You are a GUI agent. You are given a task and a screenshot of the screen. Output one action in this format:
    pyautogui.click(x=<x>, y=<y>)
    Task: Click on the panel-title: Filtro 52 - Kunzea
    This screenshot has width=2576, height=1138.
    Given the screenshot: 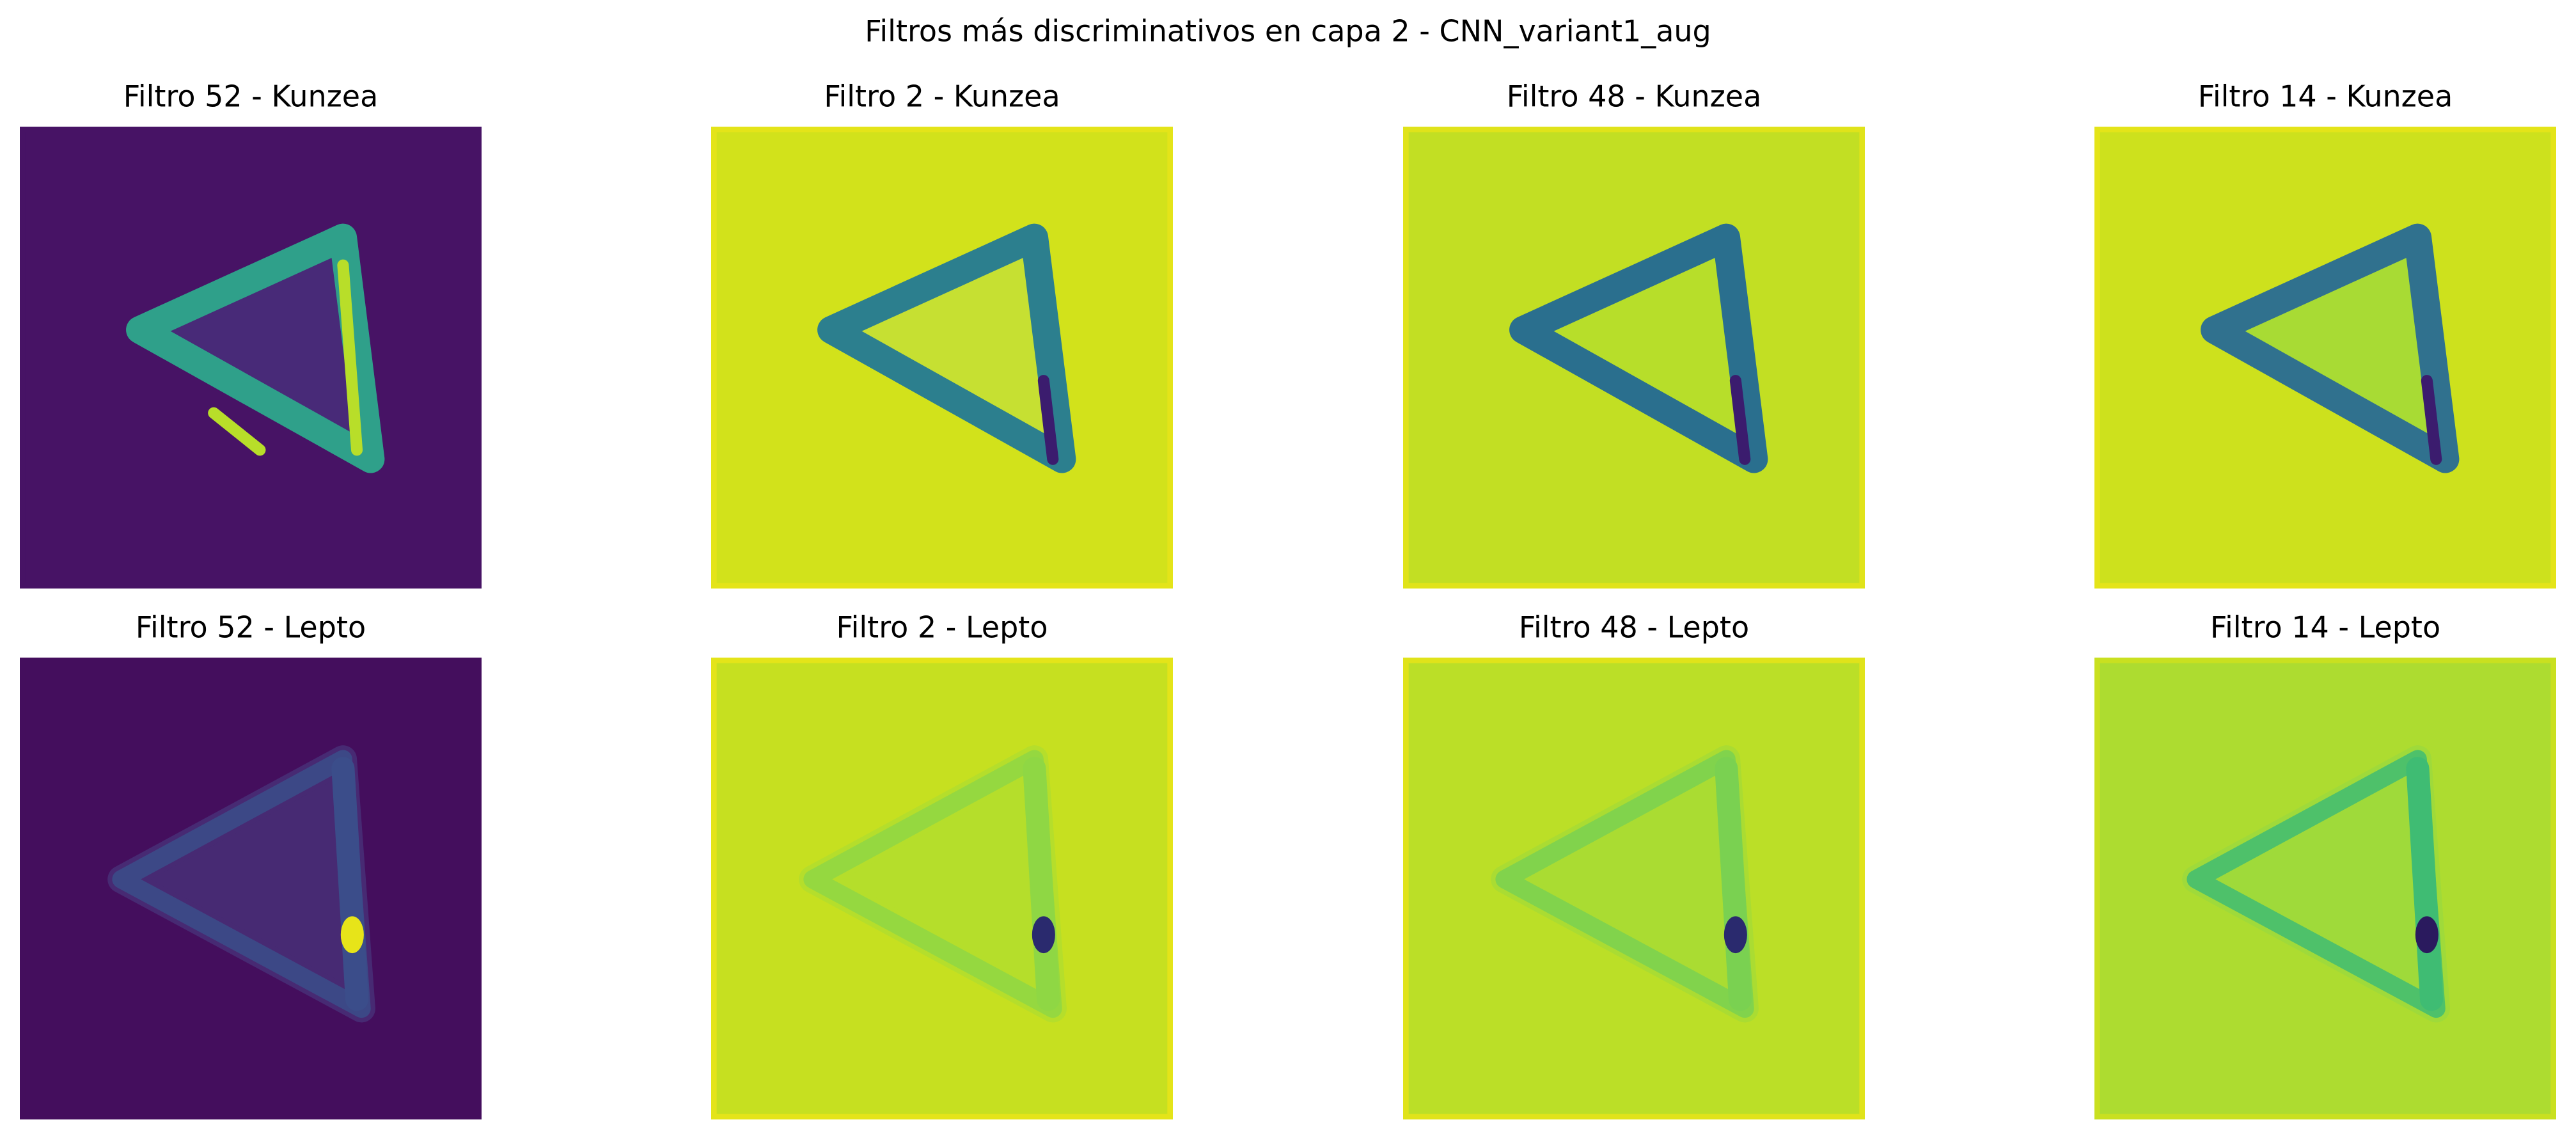 What is the action you would take?
    pyautogui.click(x=251, y=96)
    